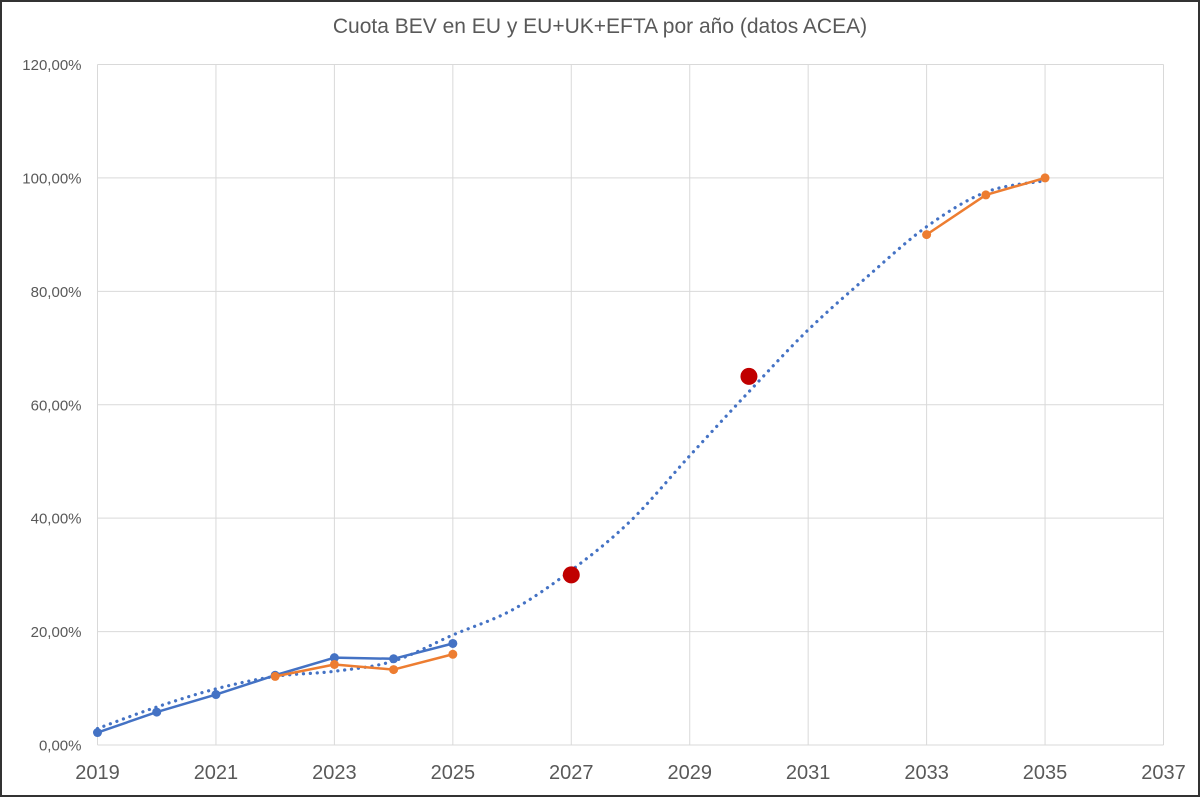 The height and width of the screenshot is (797, 1200). Describe the element at coordinates (216, 773) in the screenshot. I see `x-axis-tick-label: 2021` at that location.